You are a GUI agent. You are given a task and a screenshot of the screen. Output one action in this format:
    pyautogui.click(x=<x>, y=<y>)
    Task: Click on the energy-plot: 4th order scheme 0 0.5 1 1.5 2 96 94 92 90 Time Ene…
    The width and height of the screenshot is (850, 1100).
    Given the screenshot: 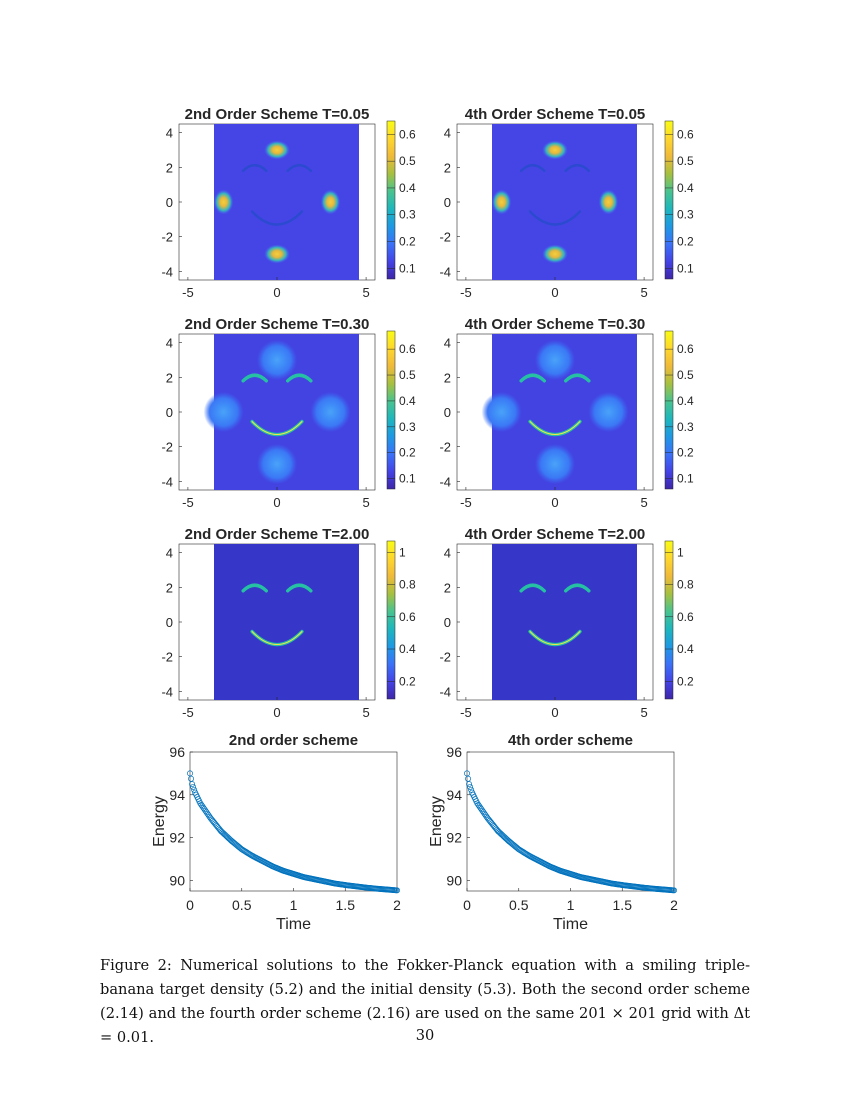 What is the action you would take?
    pyautogui.click(x=553, y=832)
    